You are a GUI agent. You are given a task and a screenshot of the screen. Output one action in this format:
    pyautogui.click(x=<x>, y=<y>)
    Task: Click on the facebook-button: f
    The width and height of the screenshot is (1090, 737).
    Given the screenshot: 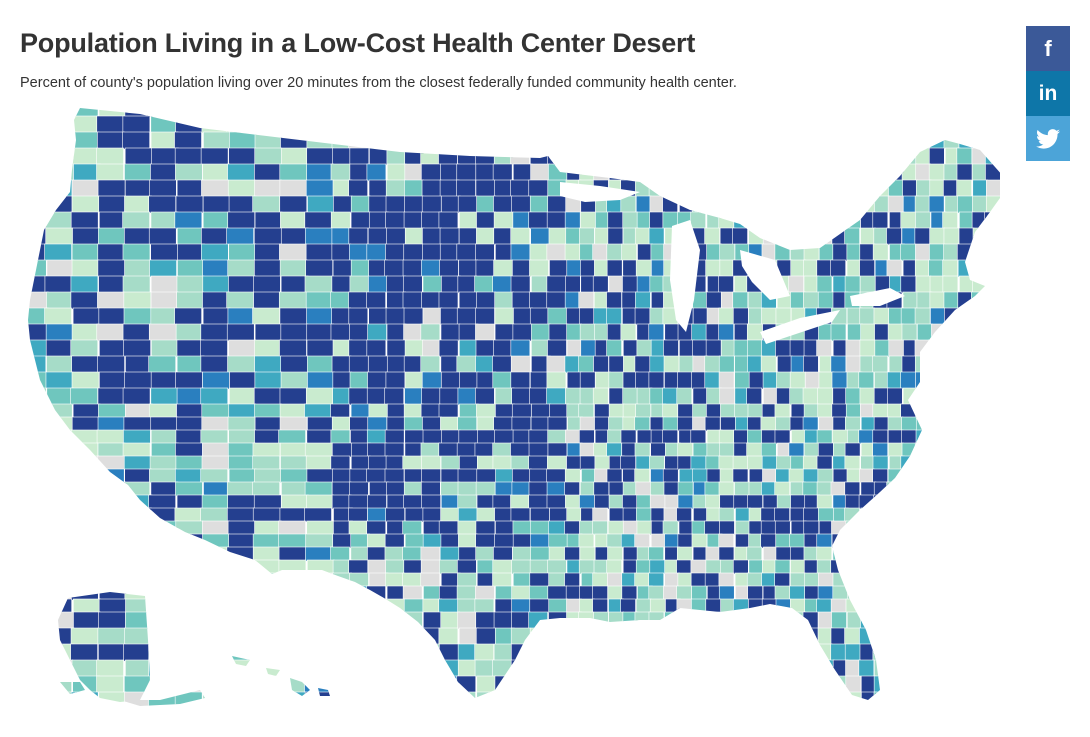 What is the action you would take?
    pyautogui.click(x=1048, y=48)
    